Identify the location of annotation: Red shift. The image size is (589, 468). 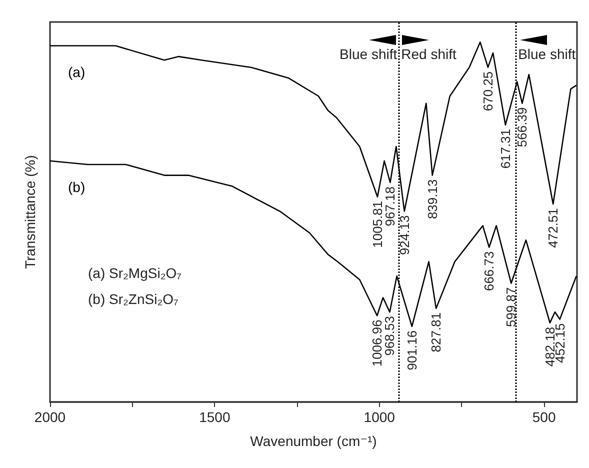
(428, 54).